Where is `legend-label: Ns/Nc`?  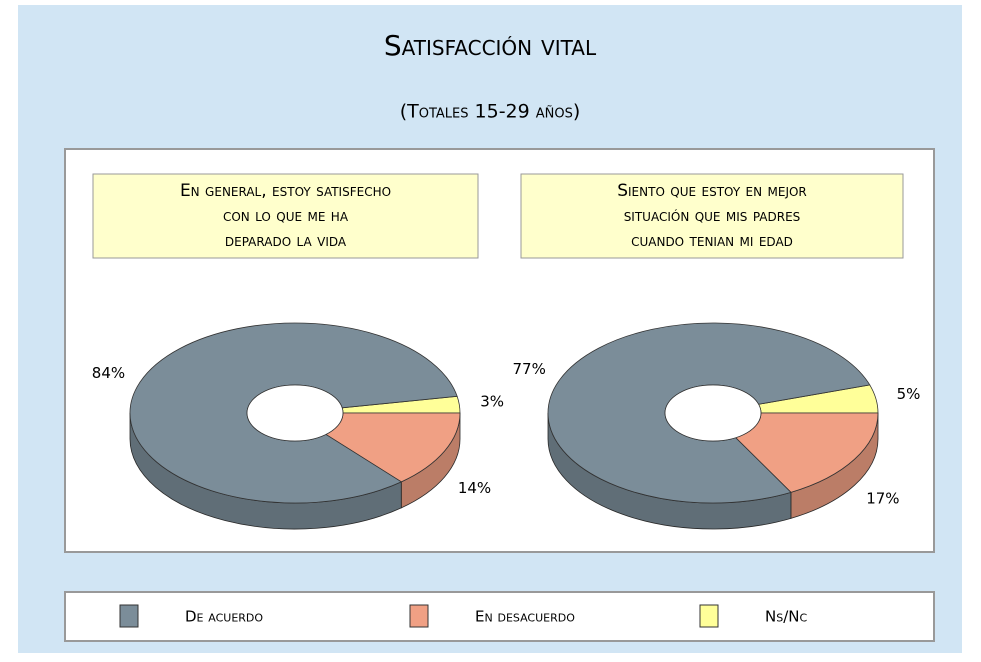
legend-label: Ns/Nc is located at coordinates (786, 617).